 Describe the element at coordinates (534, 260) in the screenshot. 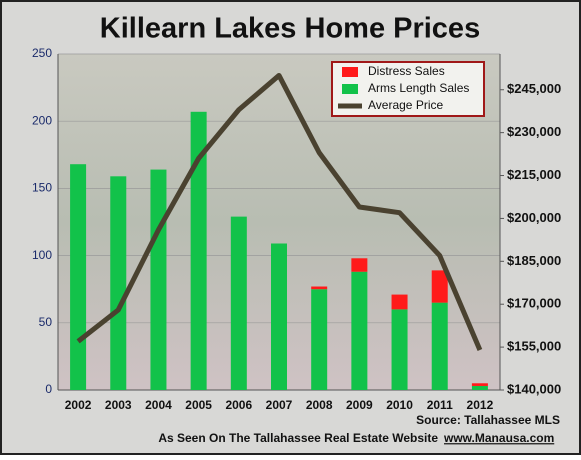

I see `y2-tick-label: $185,000` at that location.